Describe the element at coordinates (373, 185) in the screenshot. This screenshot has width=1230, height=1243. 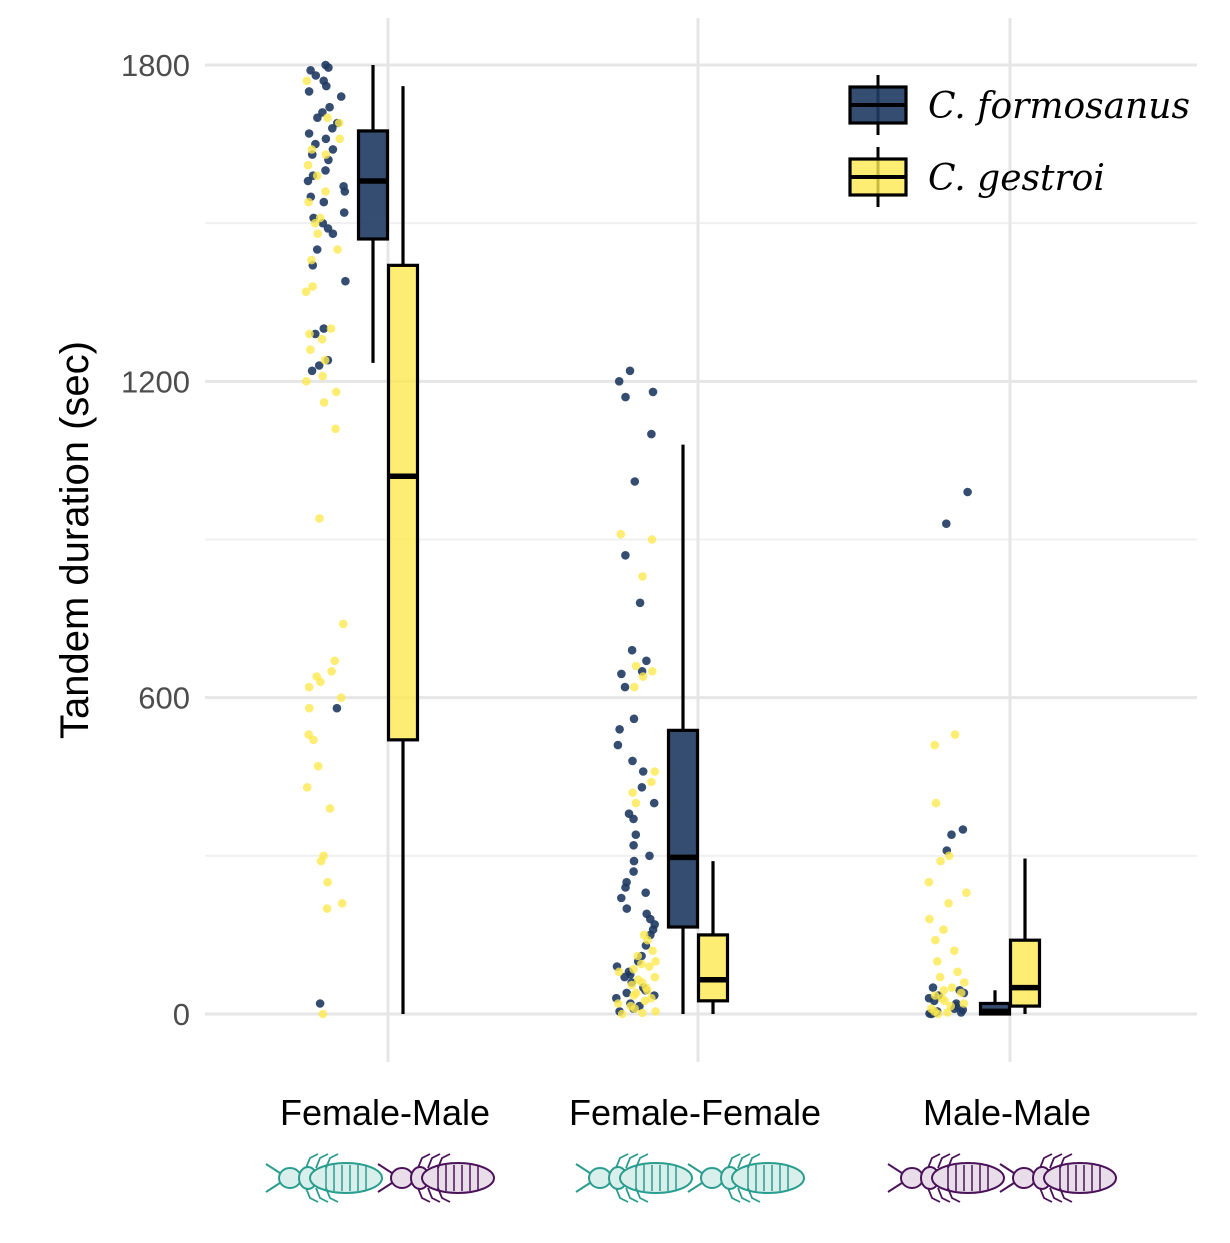
I see `formosanus-box` at that location.